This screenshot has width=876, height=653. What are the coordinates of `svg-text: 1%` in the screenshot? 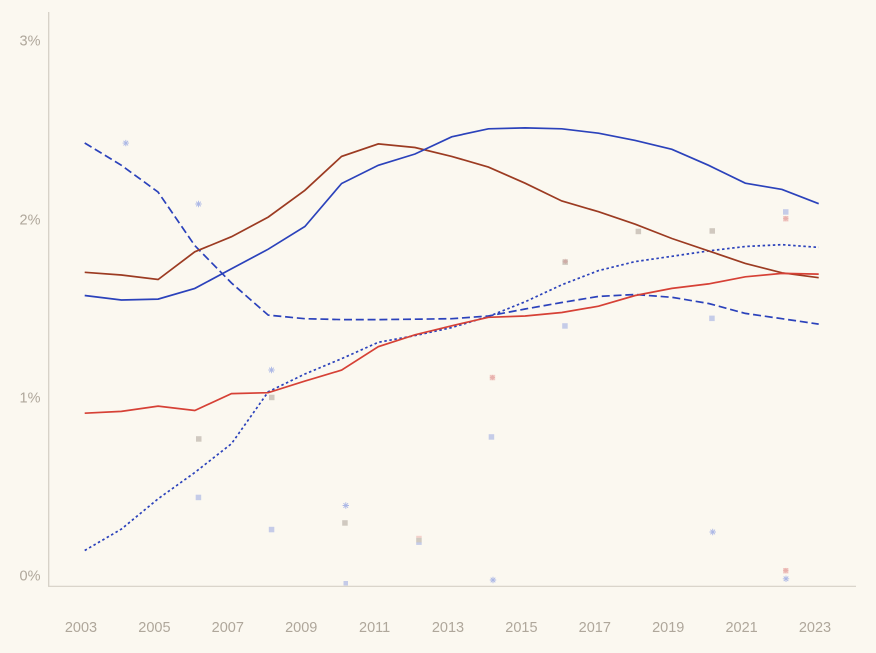 It's located at (30, 399).